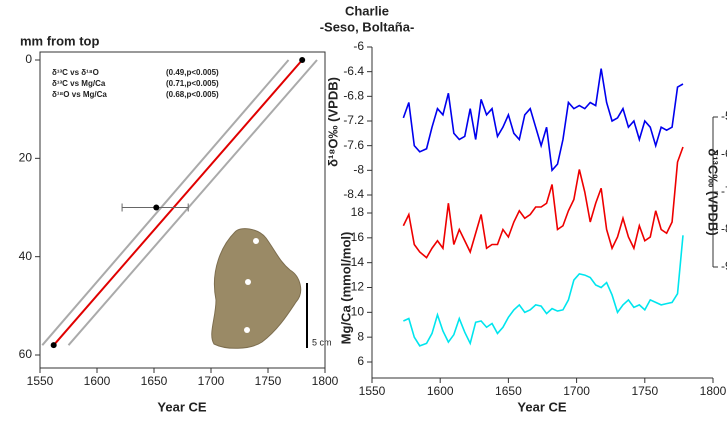 Image resolution: width=727 pixels, height=421 pixels. What do you see at coordinates (345, 288) in the screenshot?
I see `y3-axis-label: Mg/Ca (mmol/mol)` at bounding box center [345, 288].